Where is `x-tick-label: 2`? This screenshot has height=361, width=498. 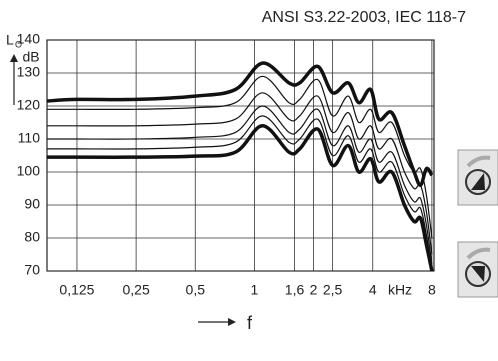 x-tick-label: 2 is located at coordinates (314, 290).